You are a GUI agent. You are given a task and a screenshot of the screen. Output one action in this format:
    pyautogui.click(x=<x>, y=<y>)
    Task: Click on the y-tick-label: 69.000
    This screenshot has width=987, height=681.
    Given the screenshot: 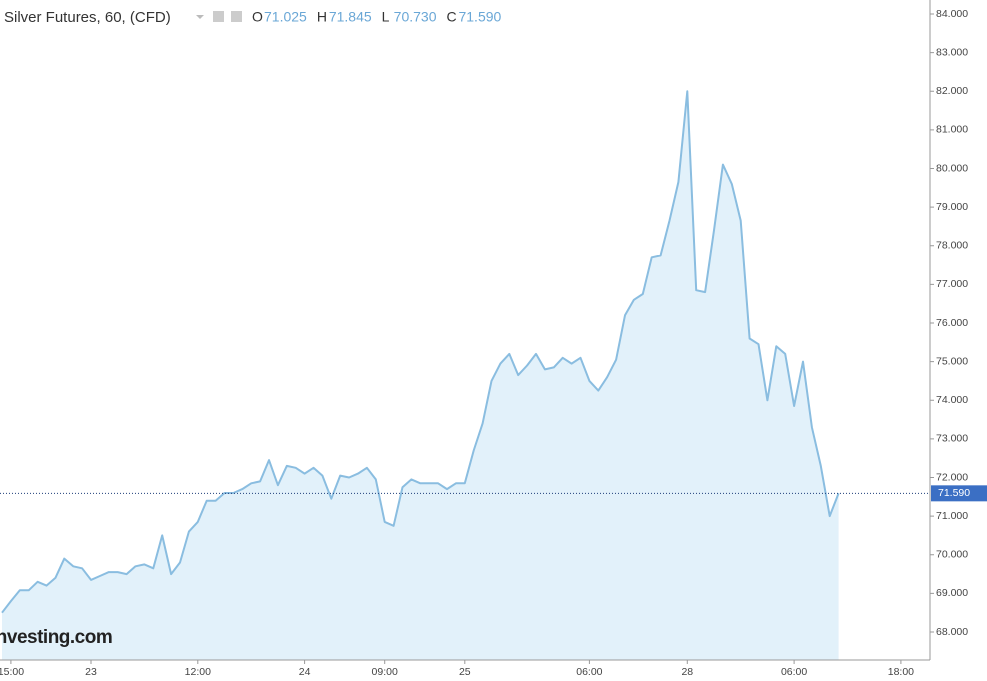 What is the action you would take?
    pyautogui.click(x=952, y=593)
    